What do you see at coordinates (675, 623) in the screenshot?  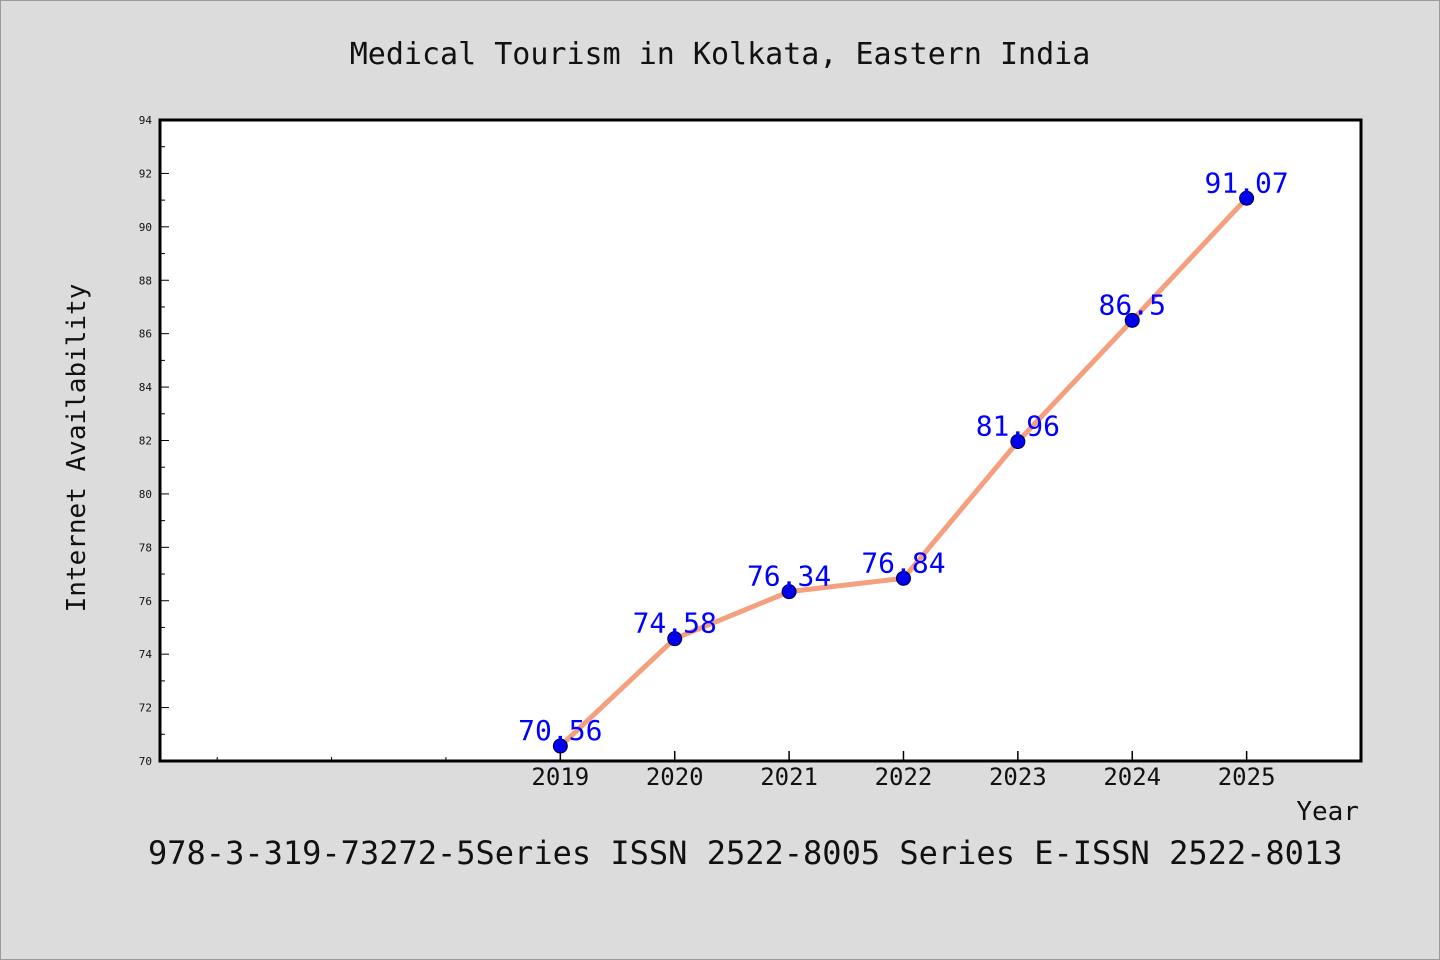 I see `data-label: 74.58` at bounding box center [675, 623].